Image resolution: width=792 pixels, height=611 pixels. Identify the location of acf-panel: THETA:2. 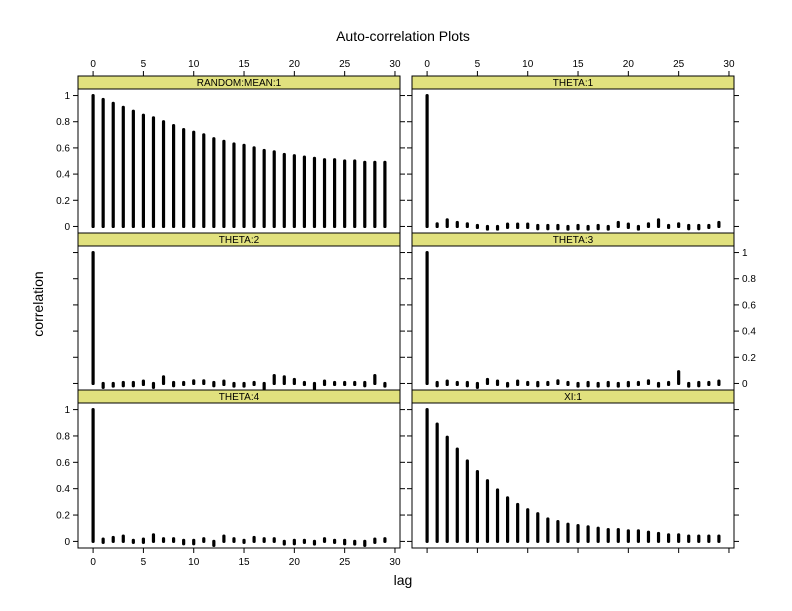
(239, 311).